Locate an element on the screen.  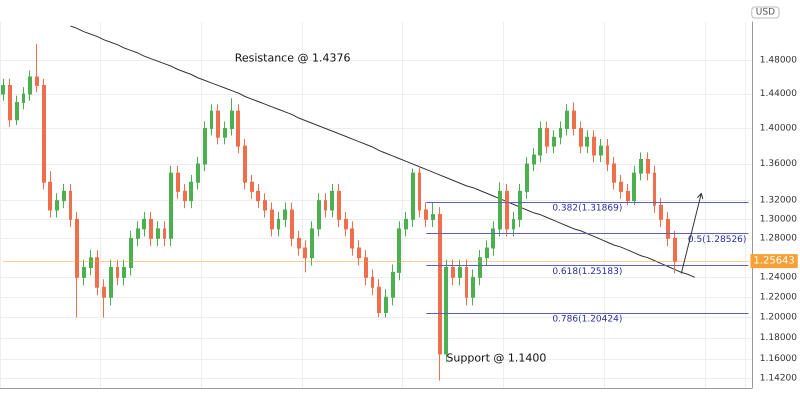
y-tick-label: 1.16000 is located at coordinates (779, 359).